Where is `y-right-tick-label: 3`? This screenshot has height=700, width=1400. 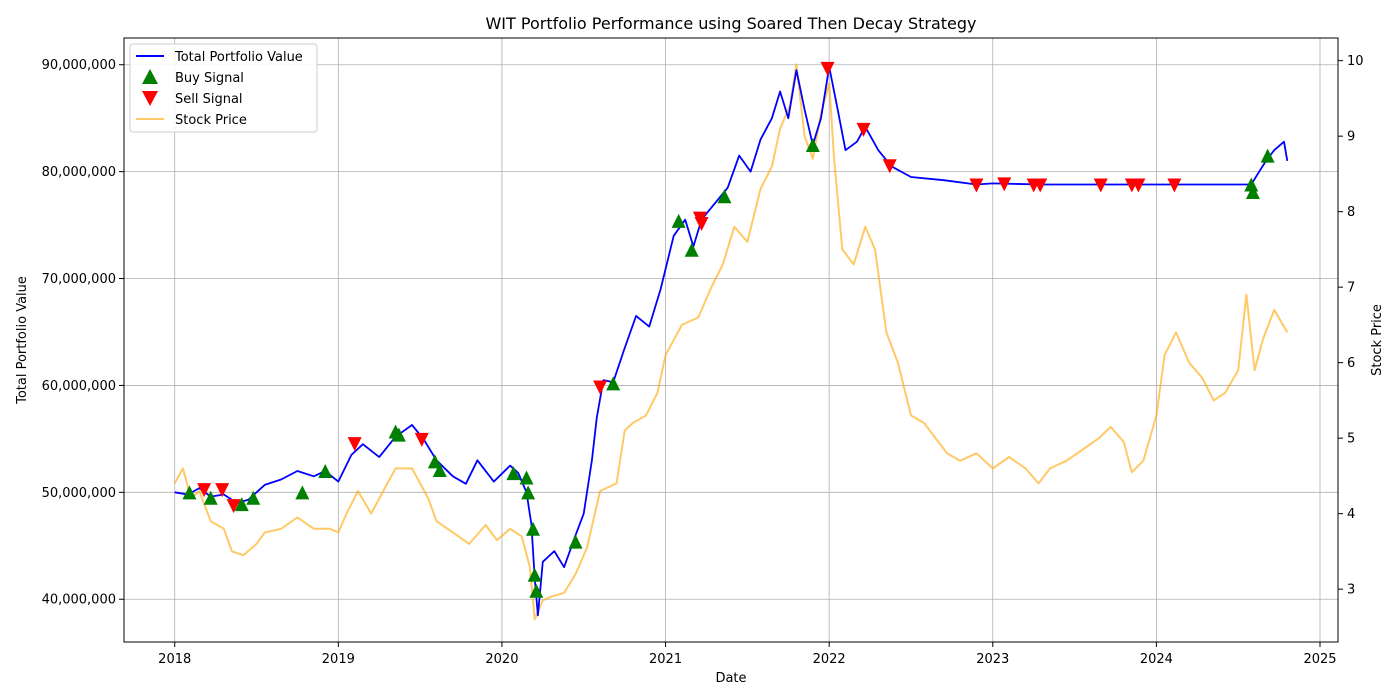 y-right-tick-label: 3 is located at coordinates (1351, 590).